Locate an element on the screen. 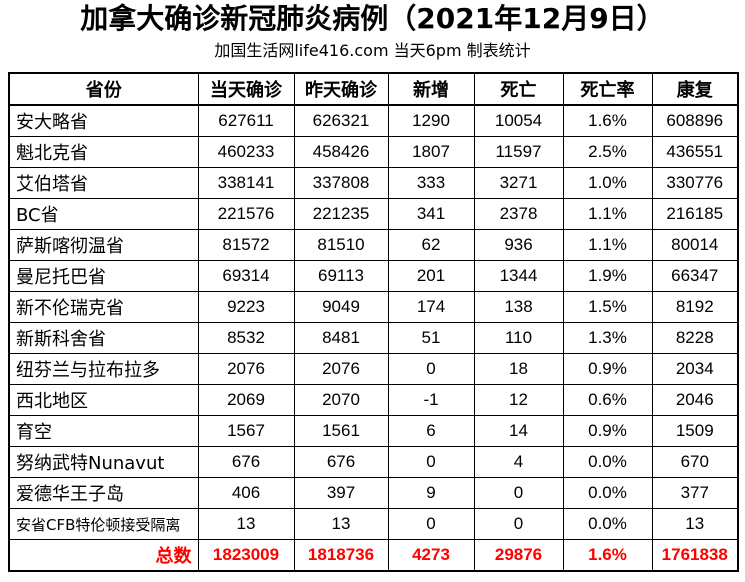  province-cell: 西北地区 is located at coordinates (103, 400).